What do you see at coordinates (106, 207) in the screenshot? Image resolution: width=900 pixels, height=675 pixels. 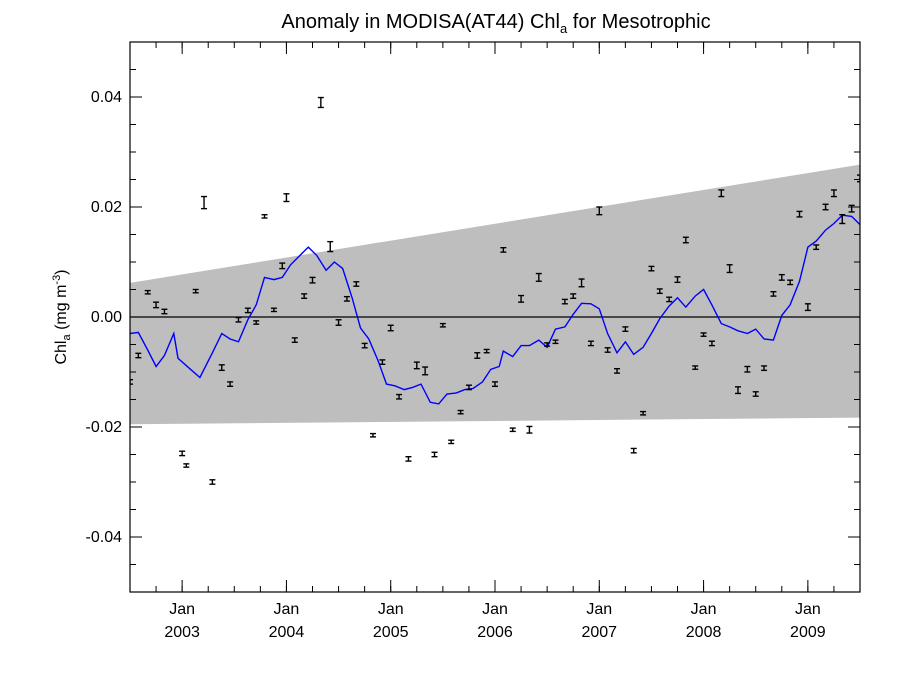 I see `y-tick-label: 0.02` at bounding box center [106, 207].